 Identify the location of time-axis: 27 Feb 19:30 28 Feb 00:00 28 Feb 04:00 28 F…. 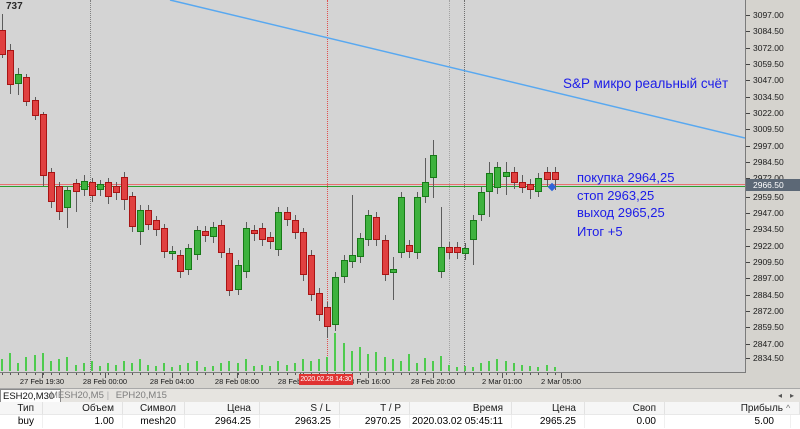
(400, 380).